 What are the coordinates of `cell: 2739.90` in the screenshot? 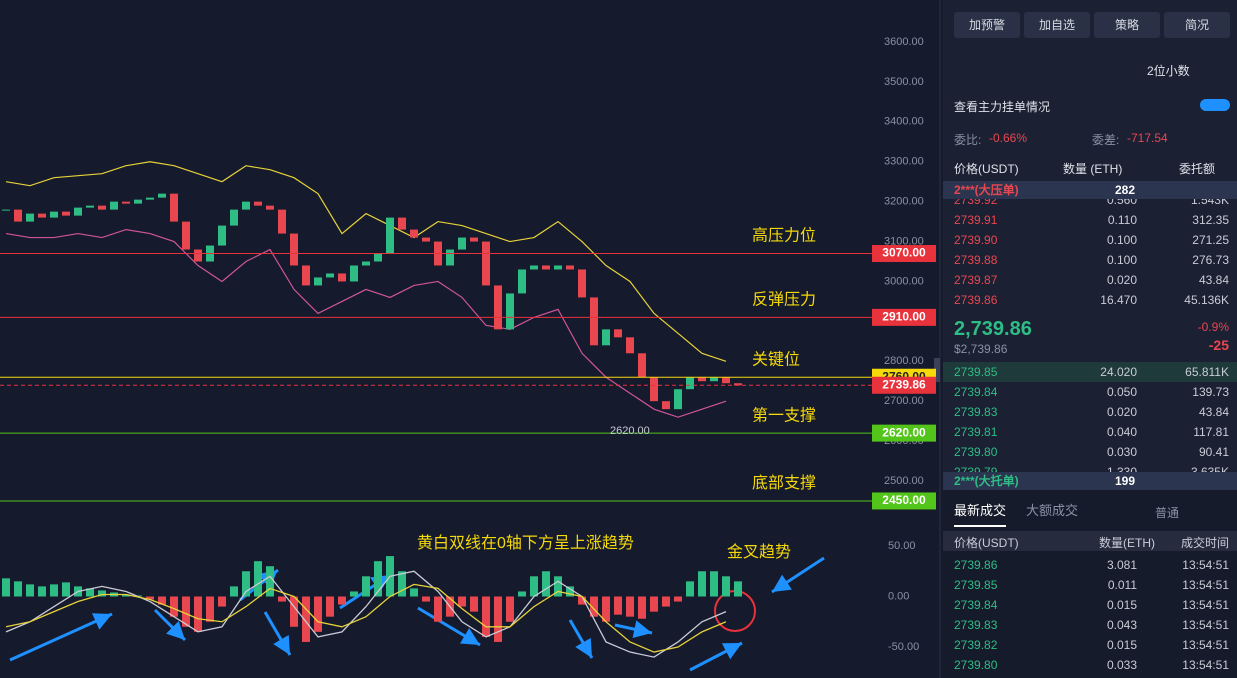 It's located at (976, 240).